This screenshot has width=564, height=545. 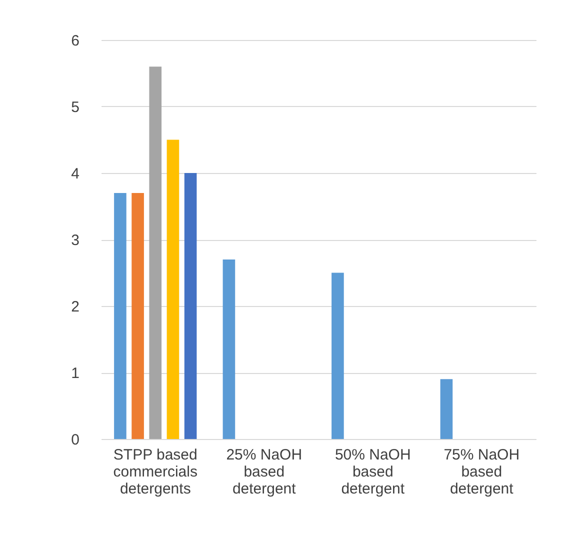 What do you see at coordinates (75, 107) in the screenshot?
I see `y-tick-label: 5` at bounding box center [75, 107].